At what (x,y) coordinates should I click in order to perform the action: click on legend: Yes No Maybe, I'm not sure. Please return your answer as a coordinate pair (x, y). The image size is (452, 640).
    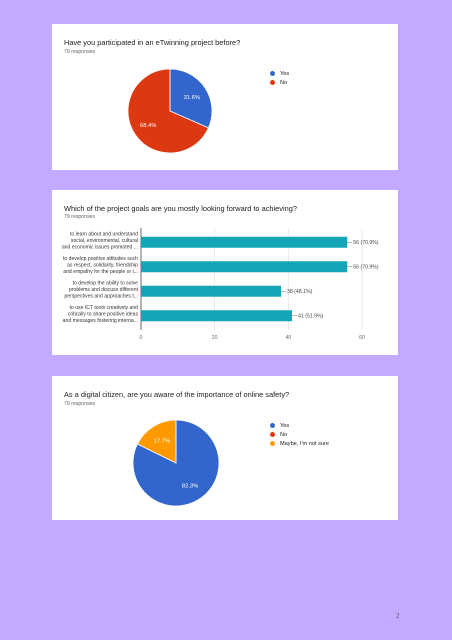
    Looking at the image, I should click on (299, 434).